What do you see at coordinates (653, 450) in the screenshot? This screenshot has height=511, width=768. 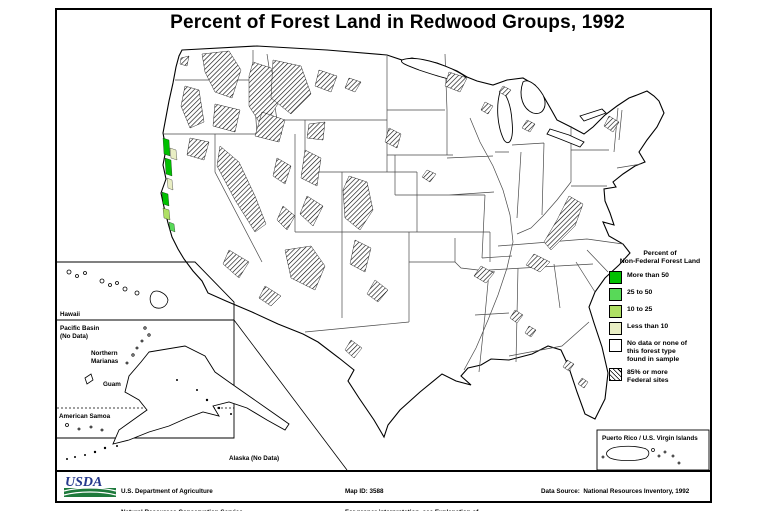 I see `puerto-rico-inset: Puerto Rico / U.S. Virgin Islands` at bounding box center [653, 450].